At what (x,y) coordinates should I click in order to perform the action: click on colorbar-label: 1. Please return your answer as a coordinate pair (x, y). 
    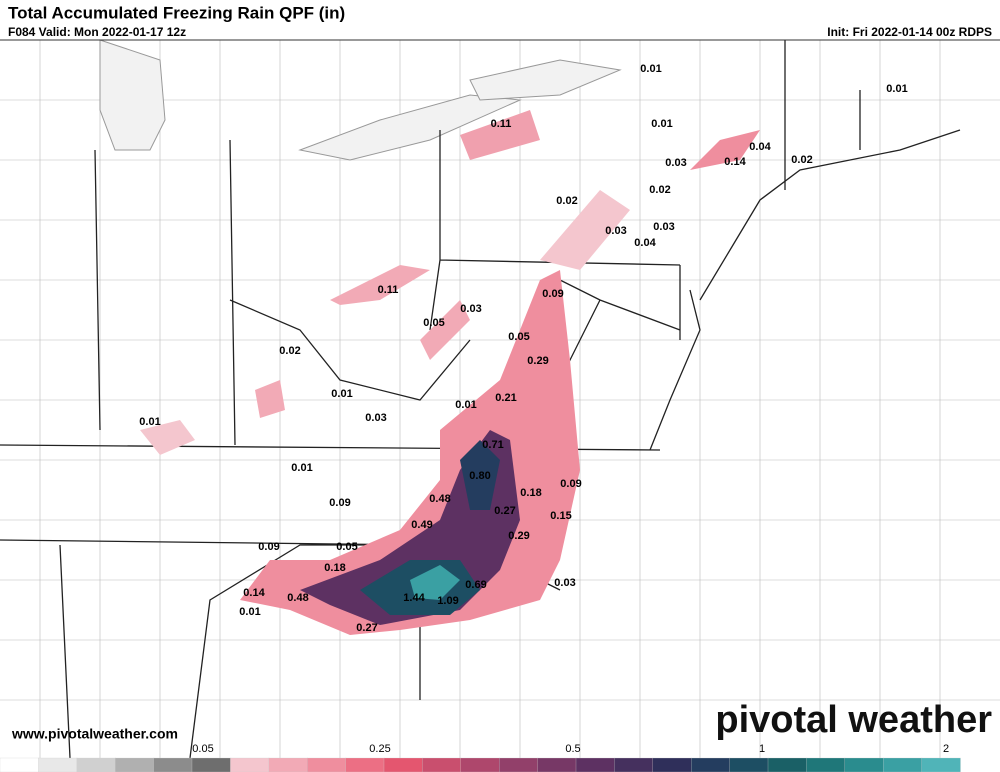
    Looking at the image, I should click on (762, 749).